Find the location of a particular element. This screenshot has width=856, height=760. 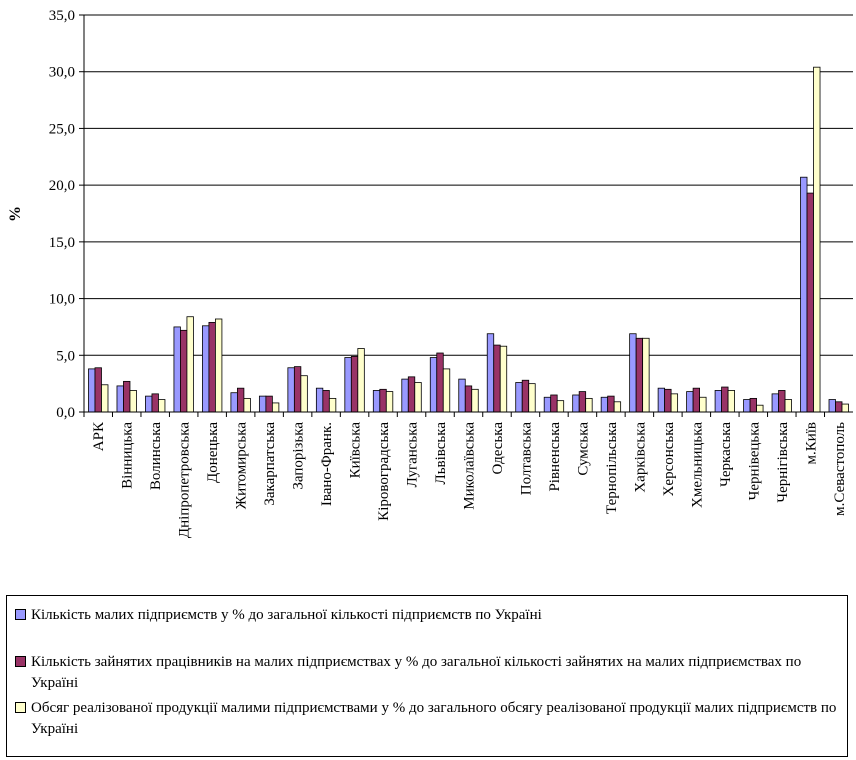

x-tick-label: Рівненська is located at coordinates (555, 457).